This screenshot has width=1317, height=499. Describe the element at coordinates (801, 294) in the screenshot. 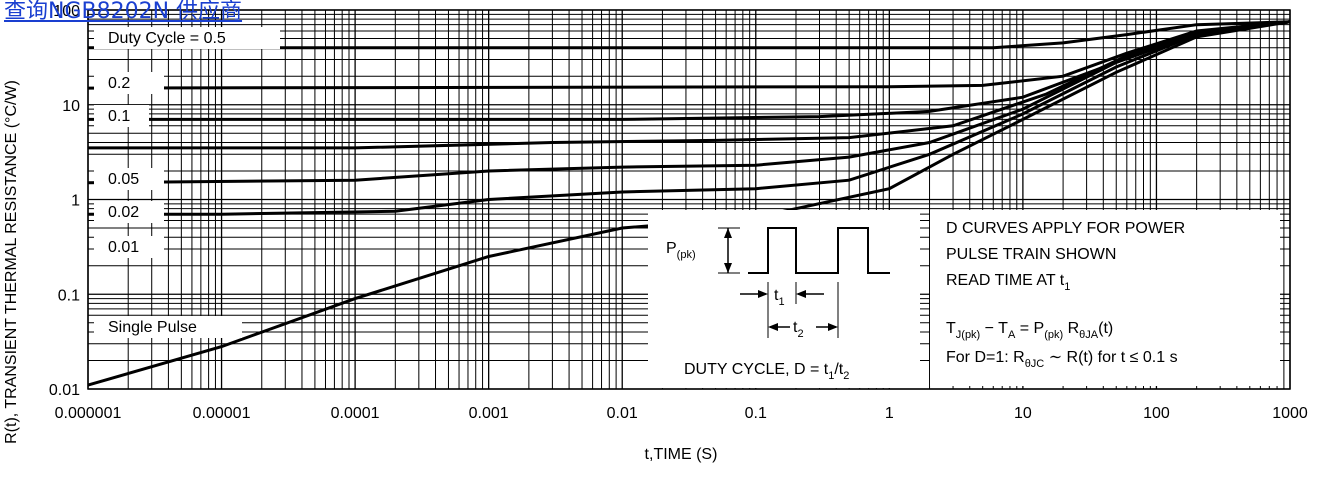

I see `t1-arrowhead-right` at that location.